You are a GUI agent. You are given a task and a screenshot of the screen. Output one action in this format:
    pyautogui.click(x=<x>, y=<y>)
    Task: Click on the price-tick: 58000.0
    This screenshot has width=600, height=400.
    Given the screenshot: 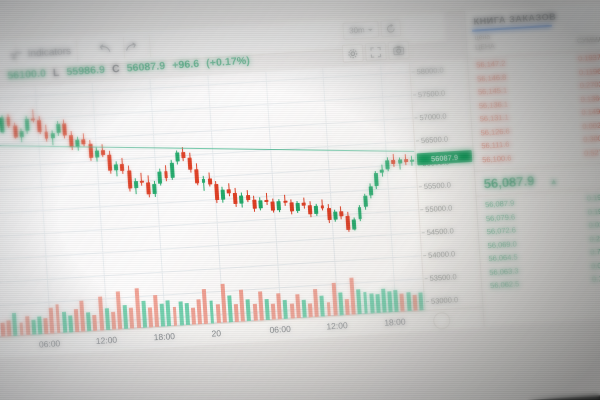 What is the action you would take?
    pyautogui.click(x=427, y=71)
    